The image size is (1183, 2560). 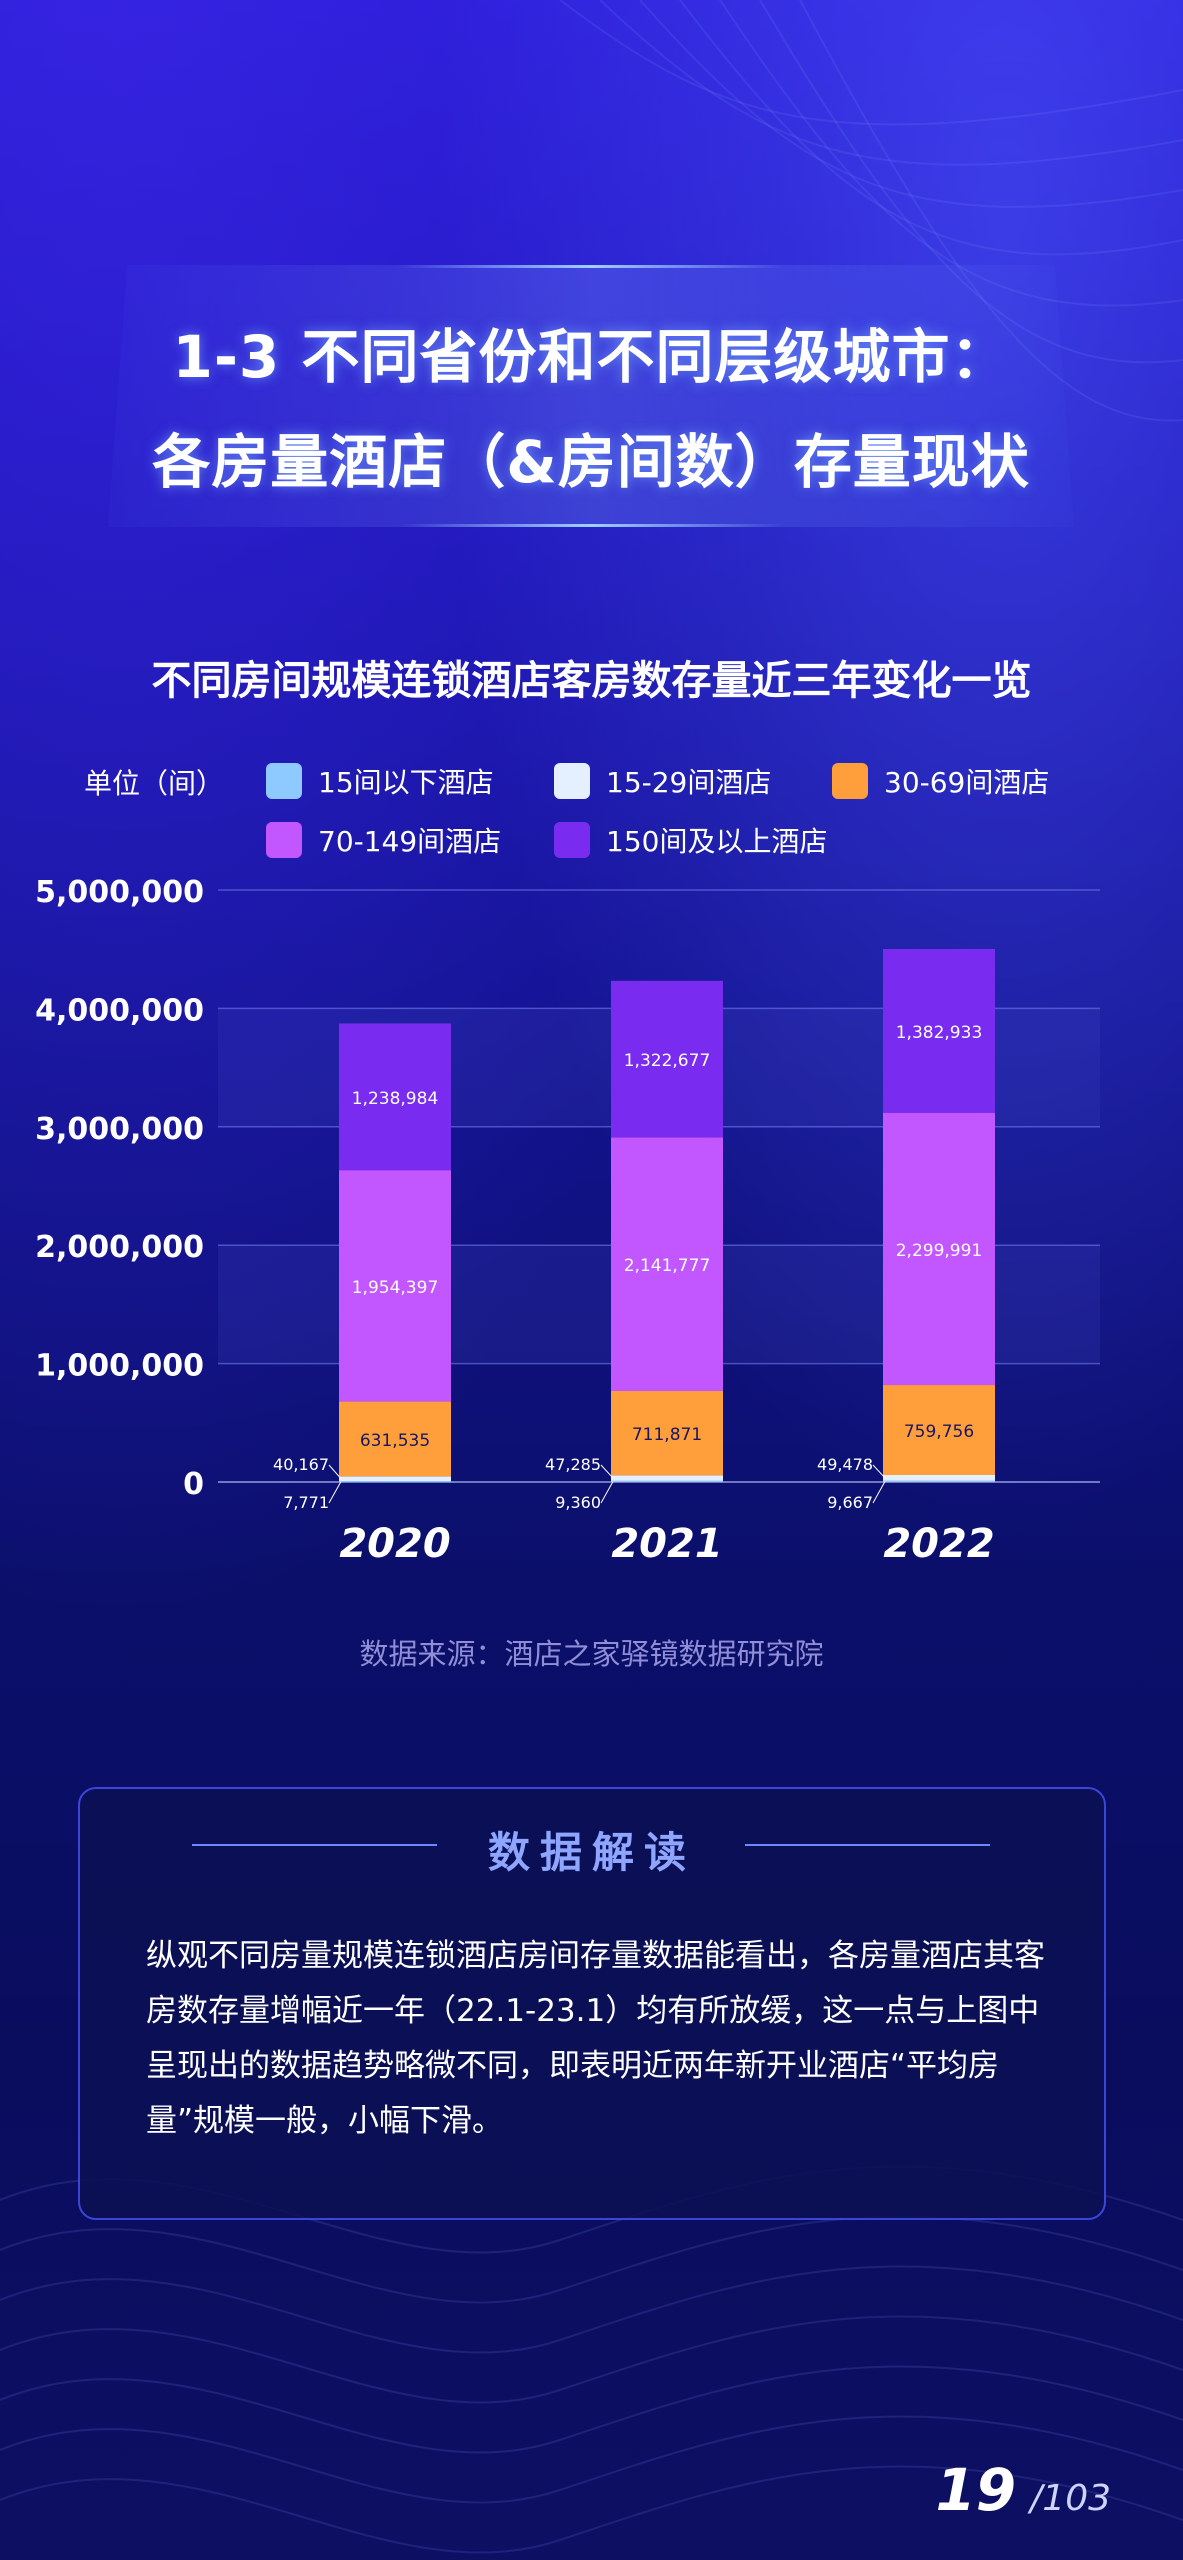 What do you see at coordinates (1023, 2490) in the screenshot?
I see `page-number: 19 /103` at bounding box center [1023, 2490].